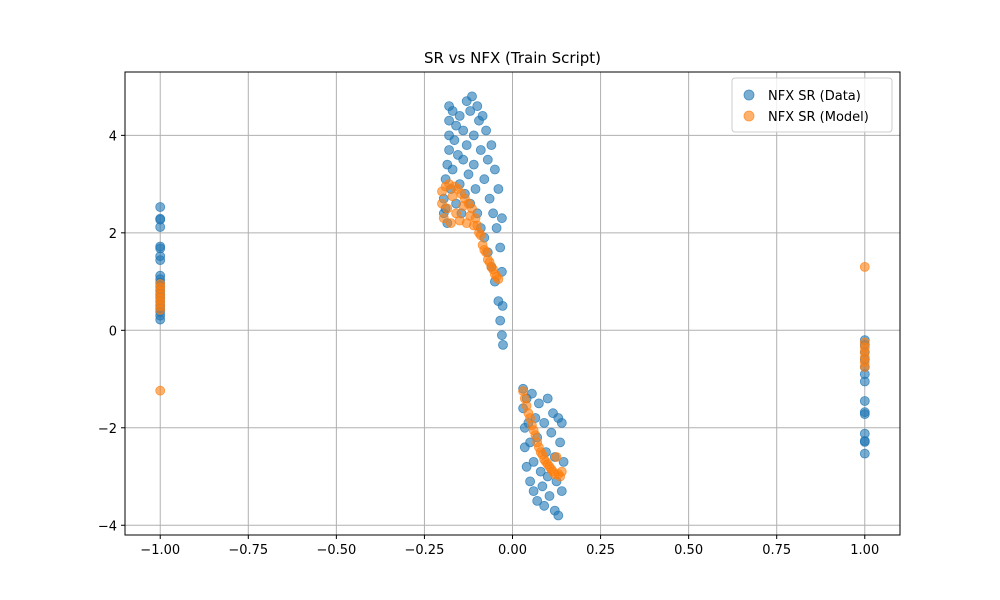 This screenshot has width=1000, height=600. I want to click on x-tick-label: −0.25, so click(425, 550).